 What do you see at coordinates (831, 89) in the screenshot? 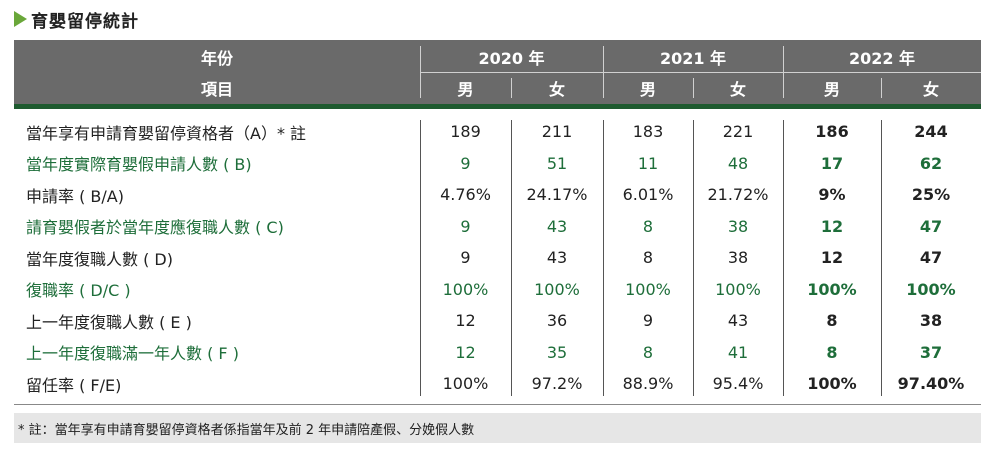
I see `header-2022-male: 男` at bounding box center [831, 89].